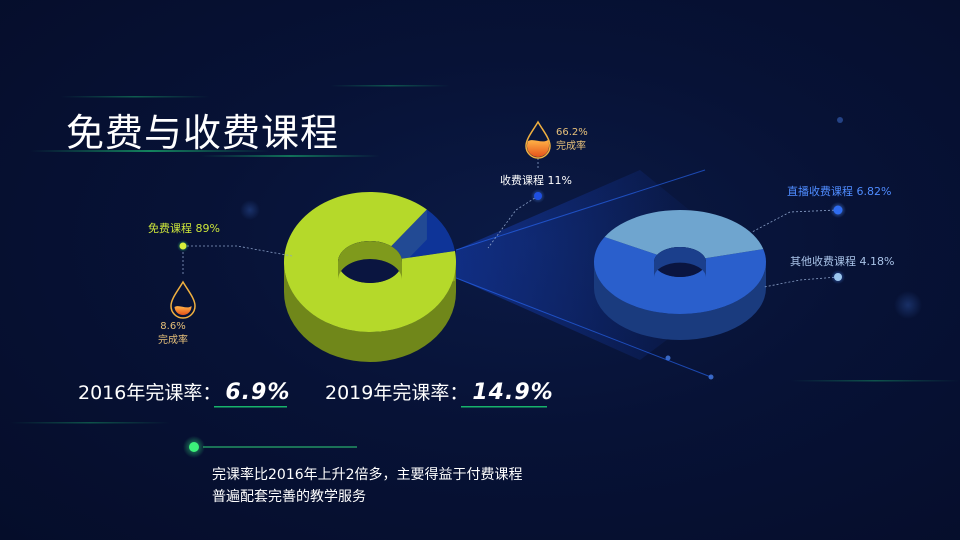 This screenshot has height=540, width=960. What do you see at coordinates (838, 277) in the screenshot?
I see `other-marker` at bounding box center [838, 277].